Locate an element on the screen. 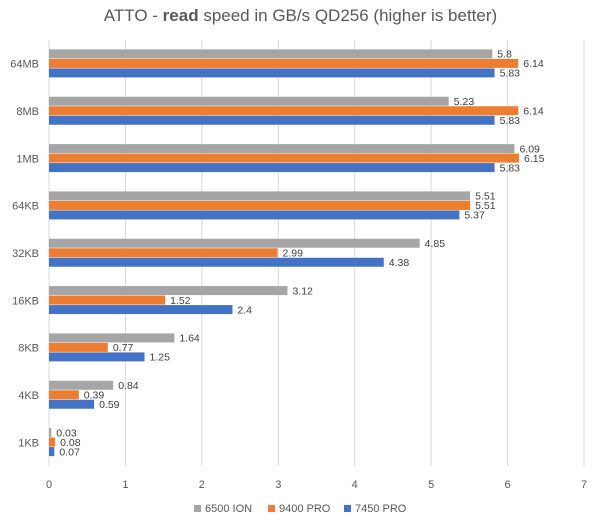 The image size is (601, 521). legend-label: 7450 PRO is located at coordinates (381, 509).